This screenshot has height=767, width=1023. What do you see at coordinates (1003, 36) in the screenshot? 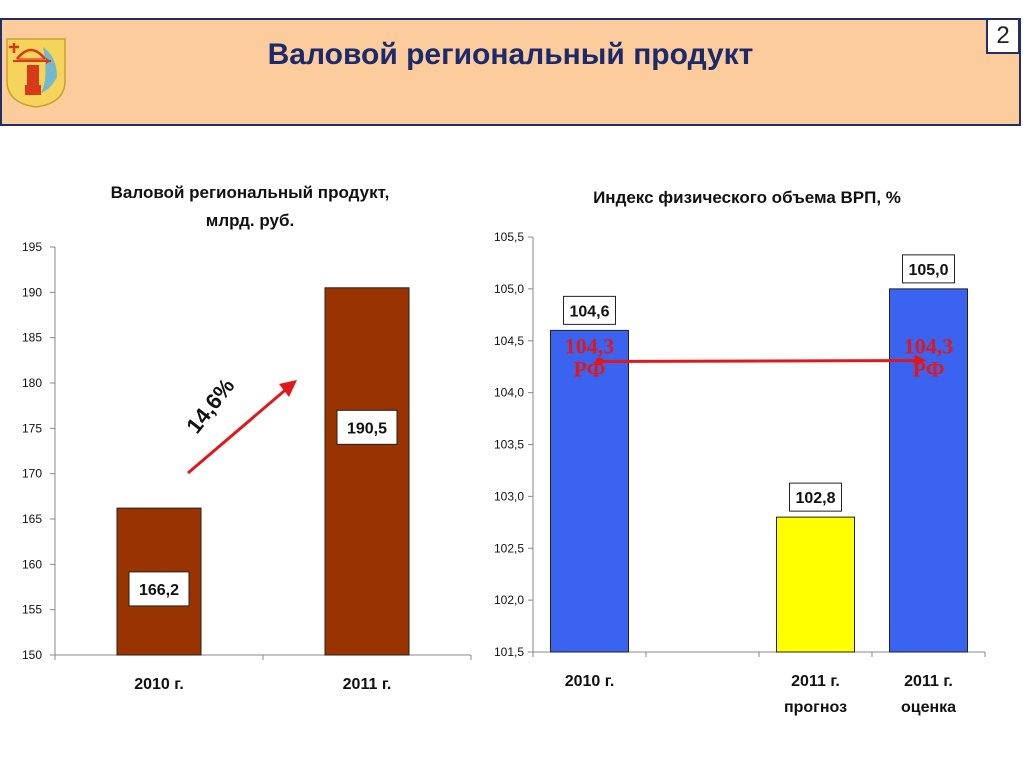
I see `page-number: 2` at bounding box center [1003, 36].